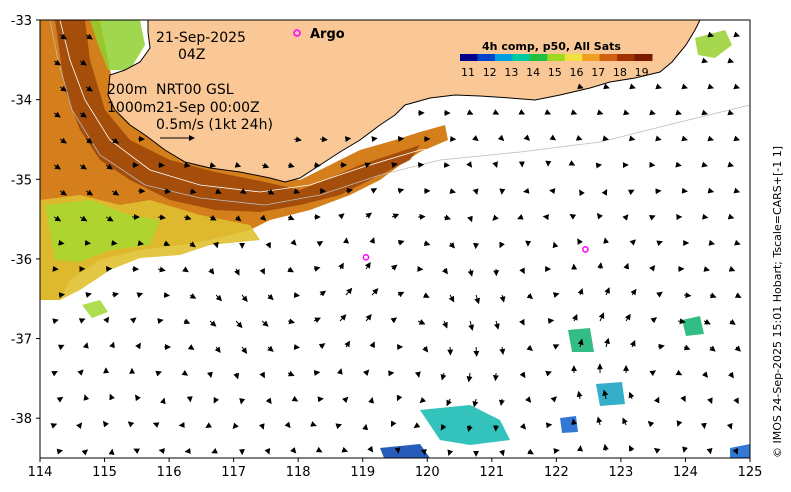  Describe the element at coordinates (21, 180) in the screenshot. I see `lat-tick-label: -35` at that location.